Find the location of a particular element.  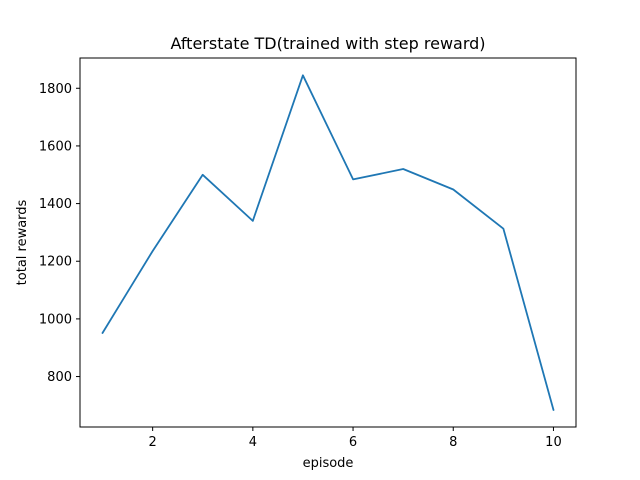

x-tick-label: 10 is located at coordinates (553, 442).